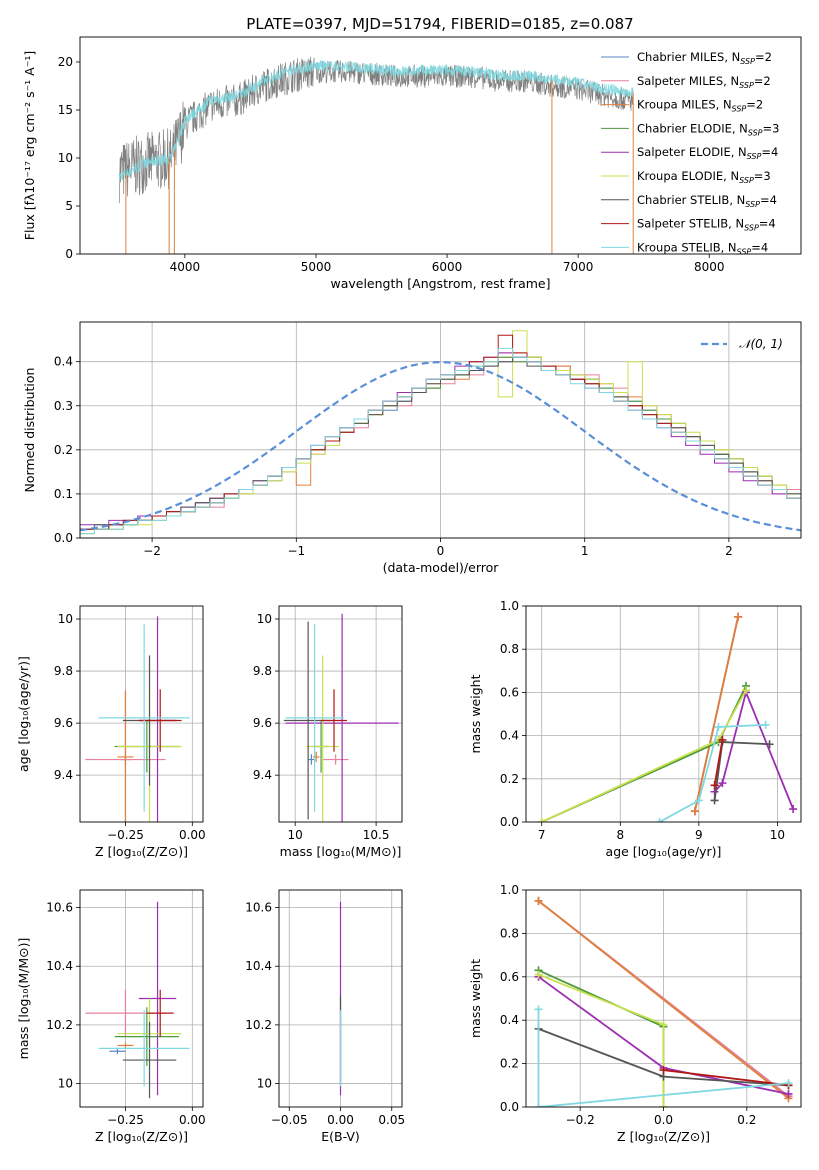 The width and height of the screenshot is (819, 1170). I want to click on x-axis-label: (data-model)/error, so click(441, 567).